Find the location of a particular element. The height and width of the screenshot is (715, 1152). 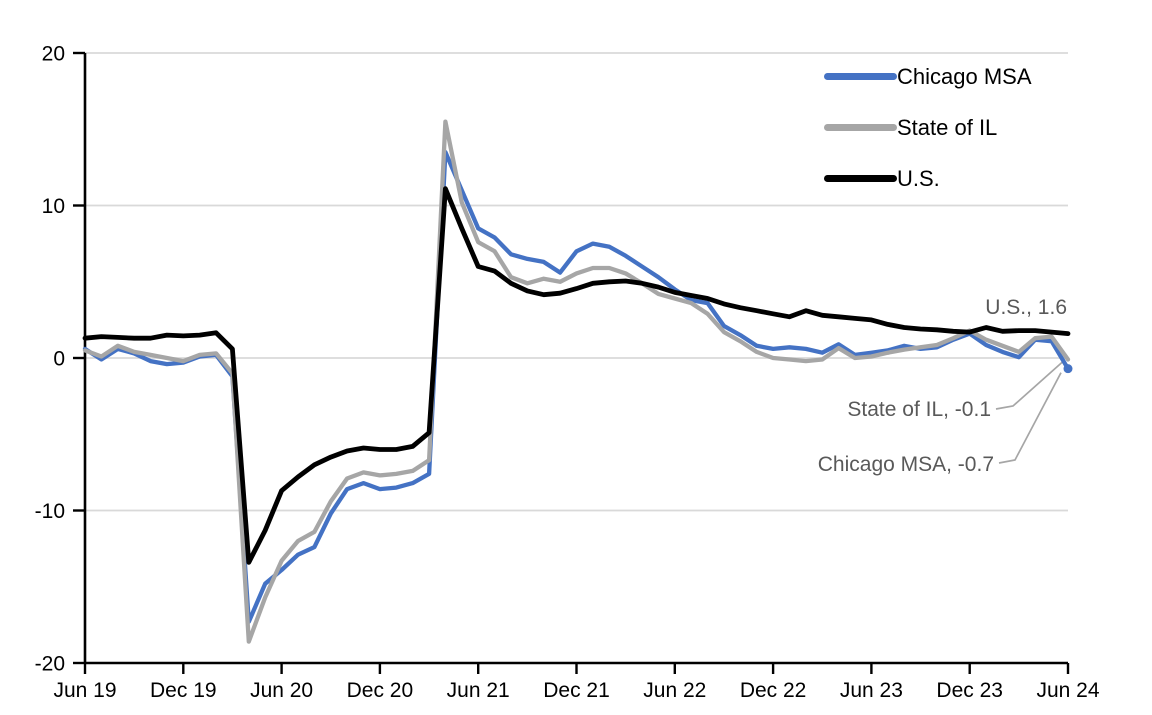

legend-swatch-state-of-il is located at coordinates (860, 127).